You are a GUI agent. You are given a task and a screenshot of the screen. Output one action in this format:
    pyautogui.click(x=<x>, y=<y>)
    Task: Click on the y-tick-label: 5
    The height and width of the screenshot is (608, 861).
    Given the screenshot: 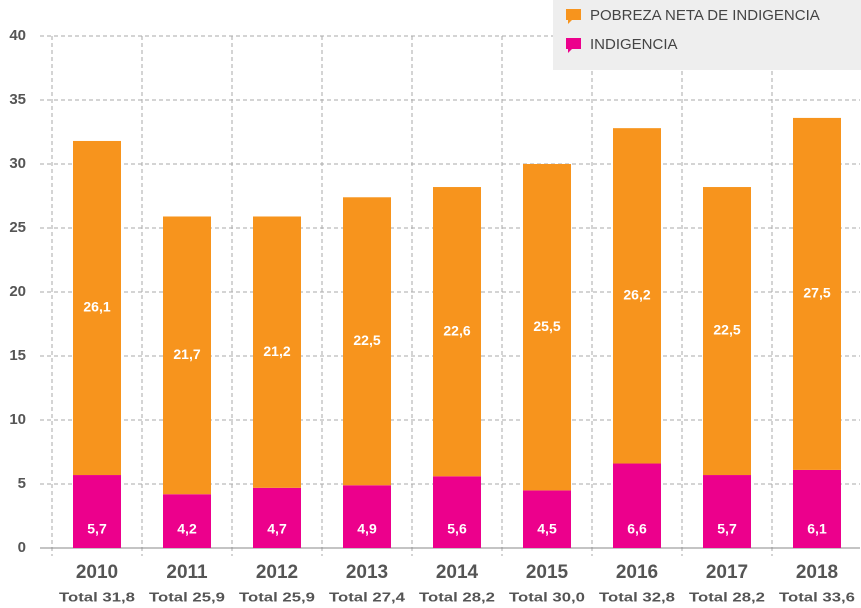 What is the action you would take?
    pyautogui.click(x=22, y=483)
    